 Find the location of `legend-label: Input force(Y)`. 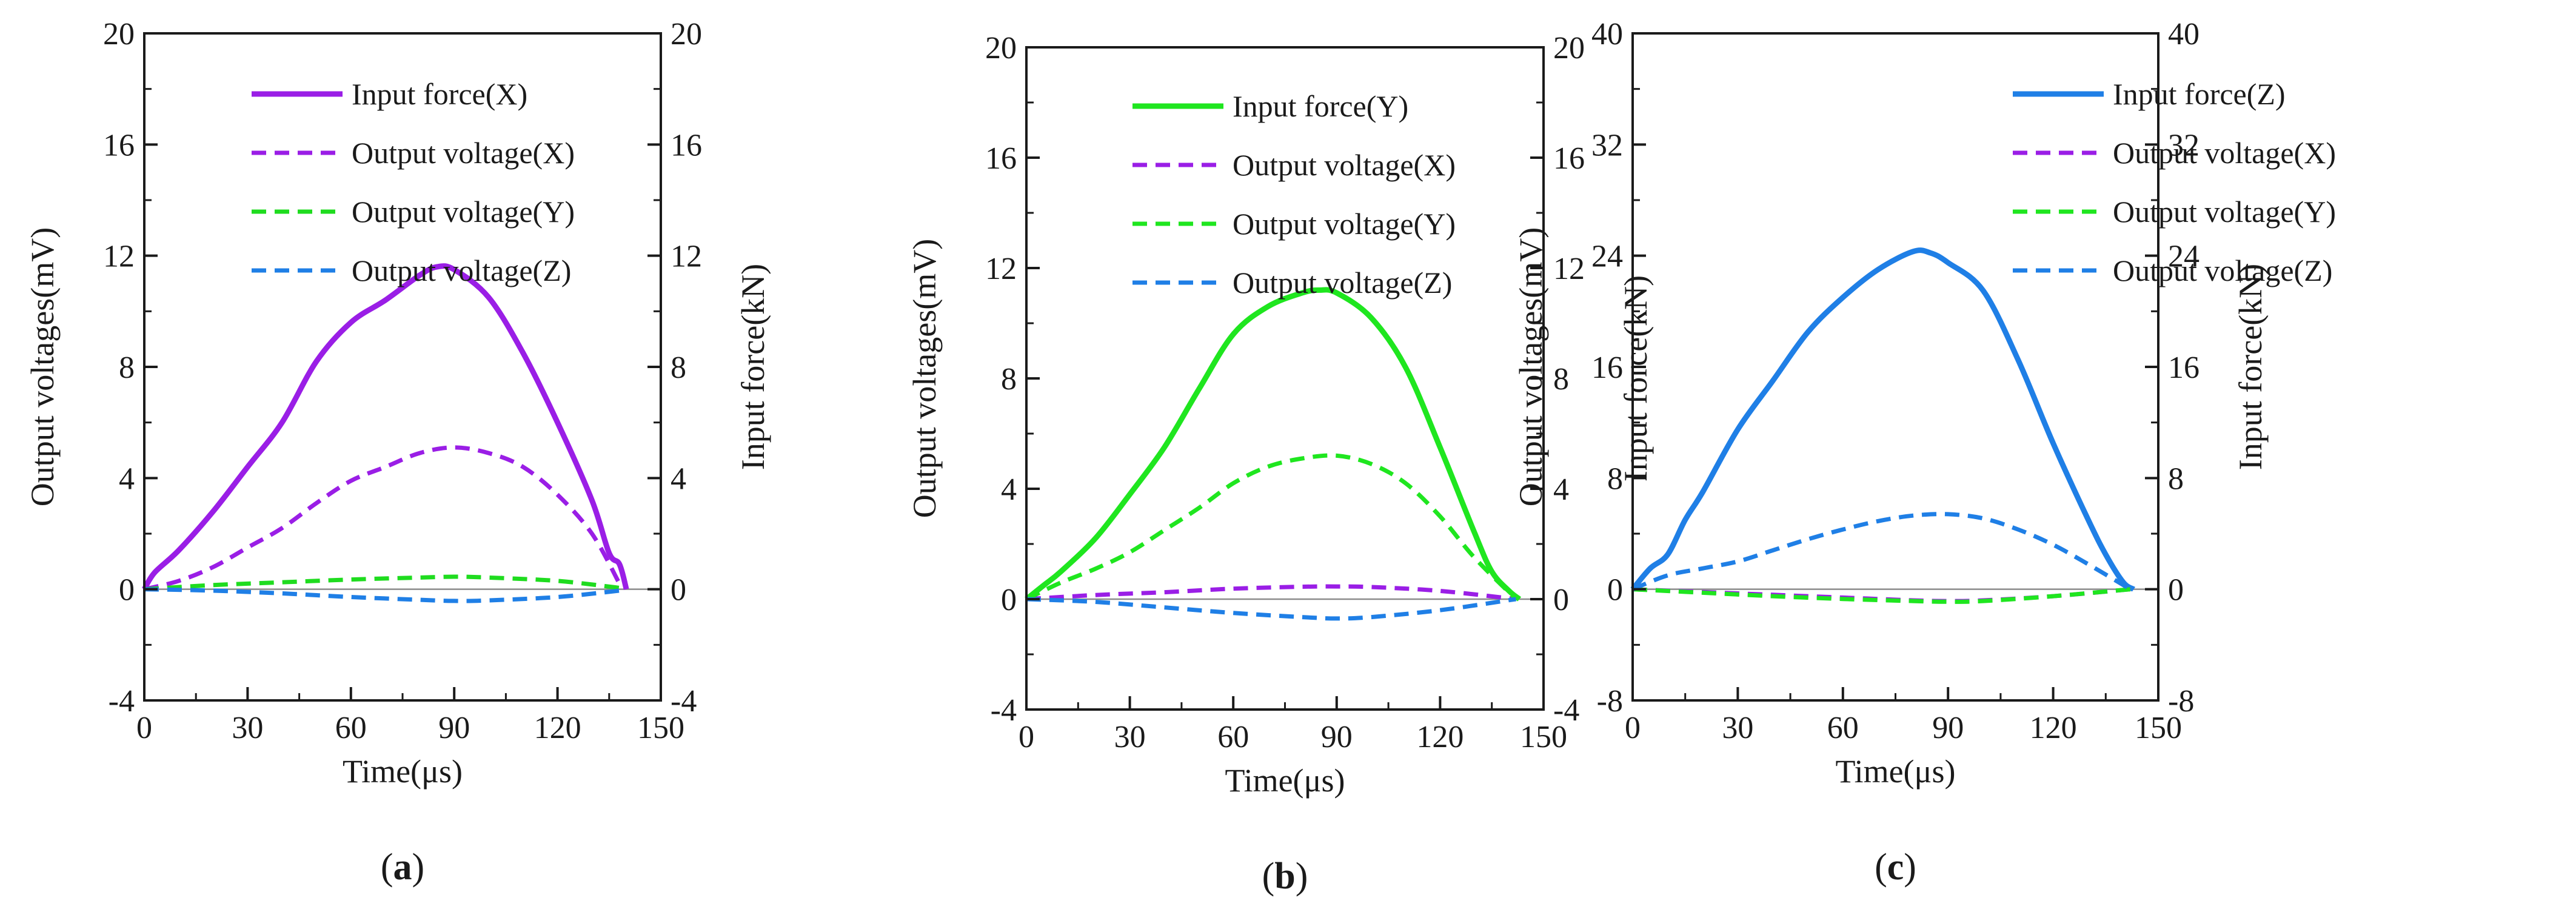

legend-label: Input force(Y) is located at coordinates (1320, 106).